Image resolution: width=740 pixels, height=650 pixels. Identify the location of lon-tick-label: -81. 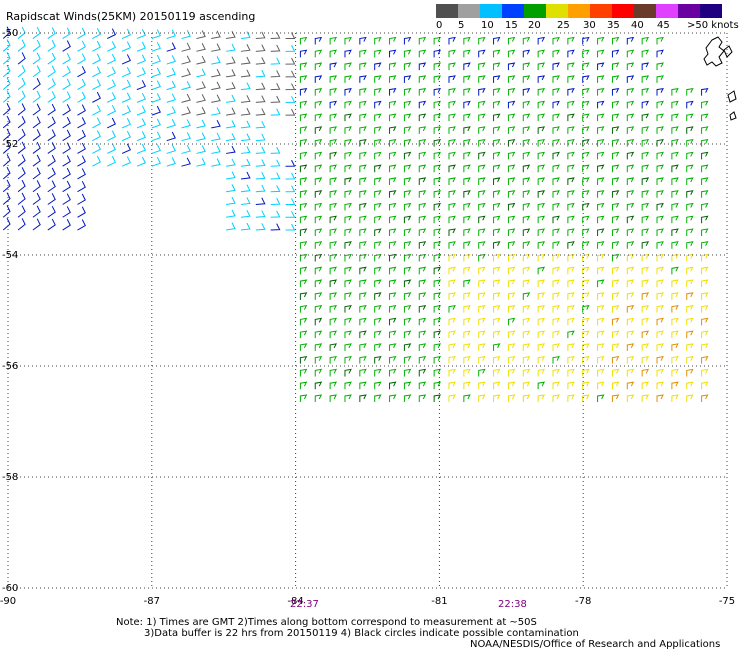
(439, 601).